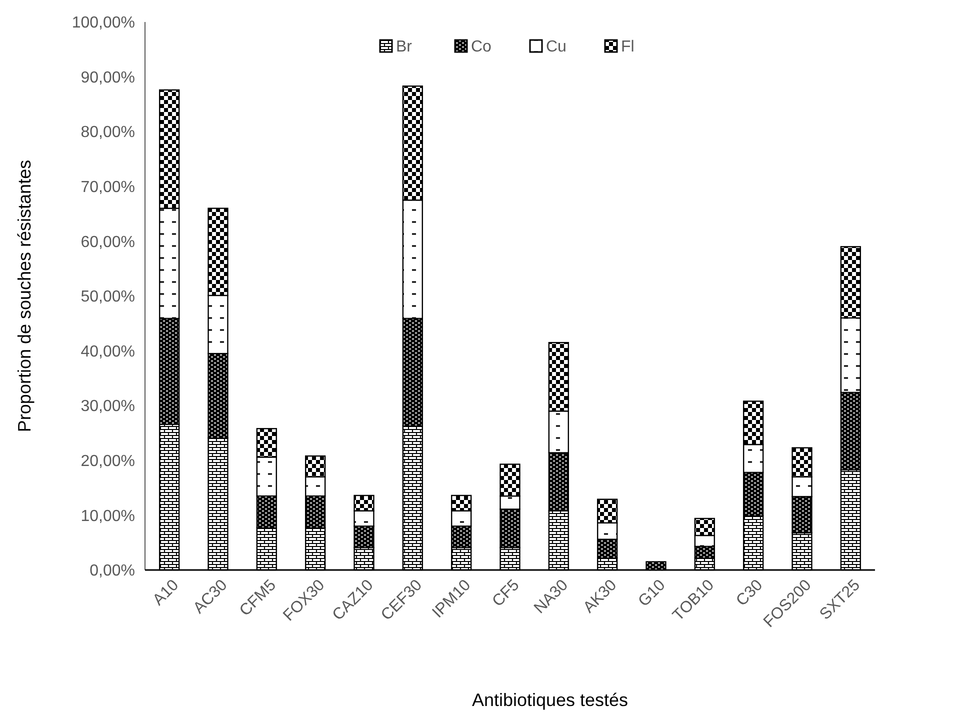 The image size is (965, 718). Describe the element at coordinates (107, 351) in the screenshot. I see `y-tick-label: 40,00%` at that location.